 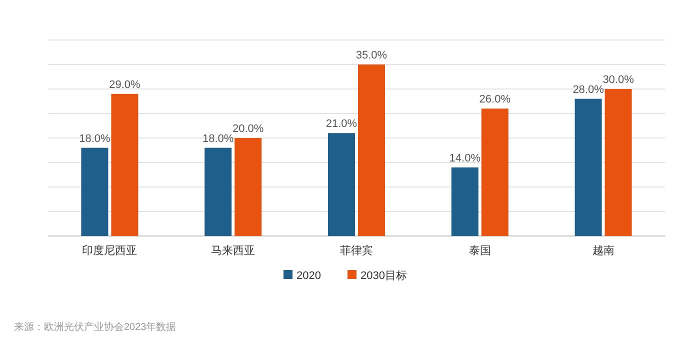 What do you see at coordinates (233, 250) in the screenshot?
I see `x-tick-label: 马来西亚` at bounding box center [233, 250].